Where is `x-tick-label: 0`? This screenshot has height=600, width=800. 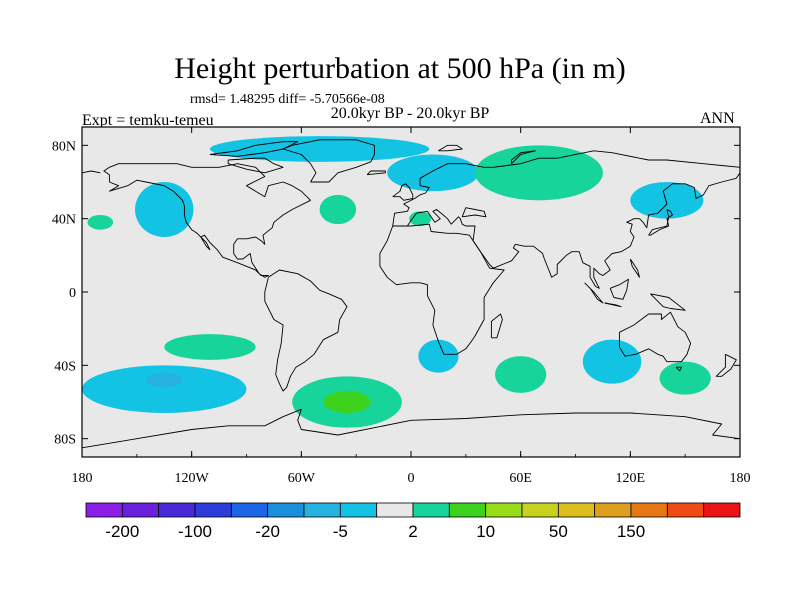
x-tick-label: 0 is located at coordinates (411, 478).